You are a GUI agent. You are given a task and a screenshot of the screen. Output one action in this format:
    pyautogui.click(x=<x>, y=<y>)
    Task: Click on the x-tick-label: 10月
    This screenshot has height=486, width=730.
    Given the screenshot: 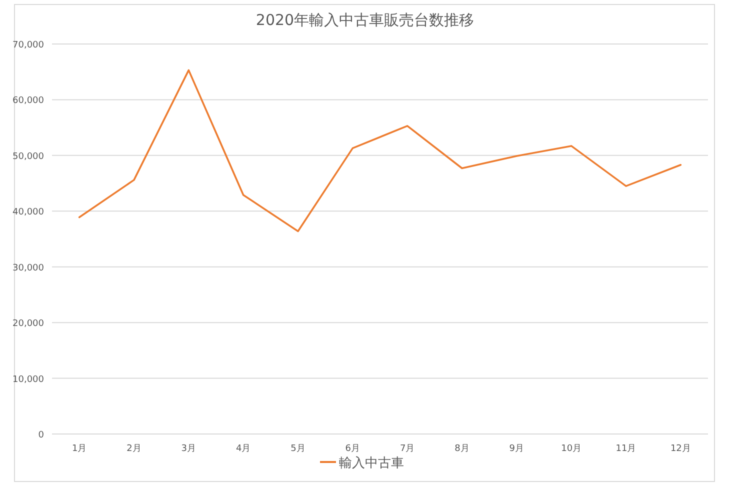 What is the action you would take?
    pyautogui.click(x=571, y=449)
    